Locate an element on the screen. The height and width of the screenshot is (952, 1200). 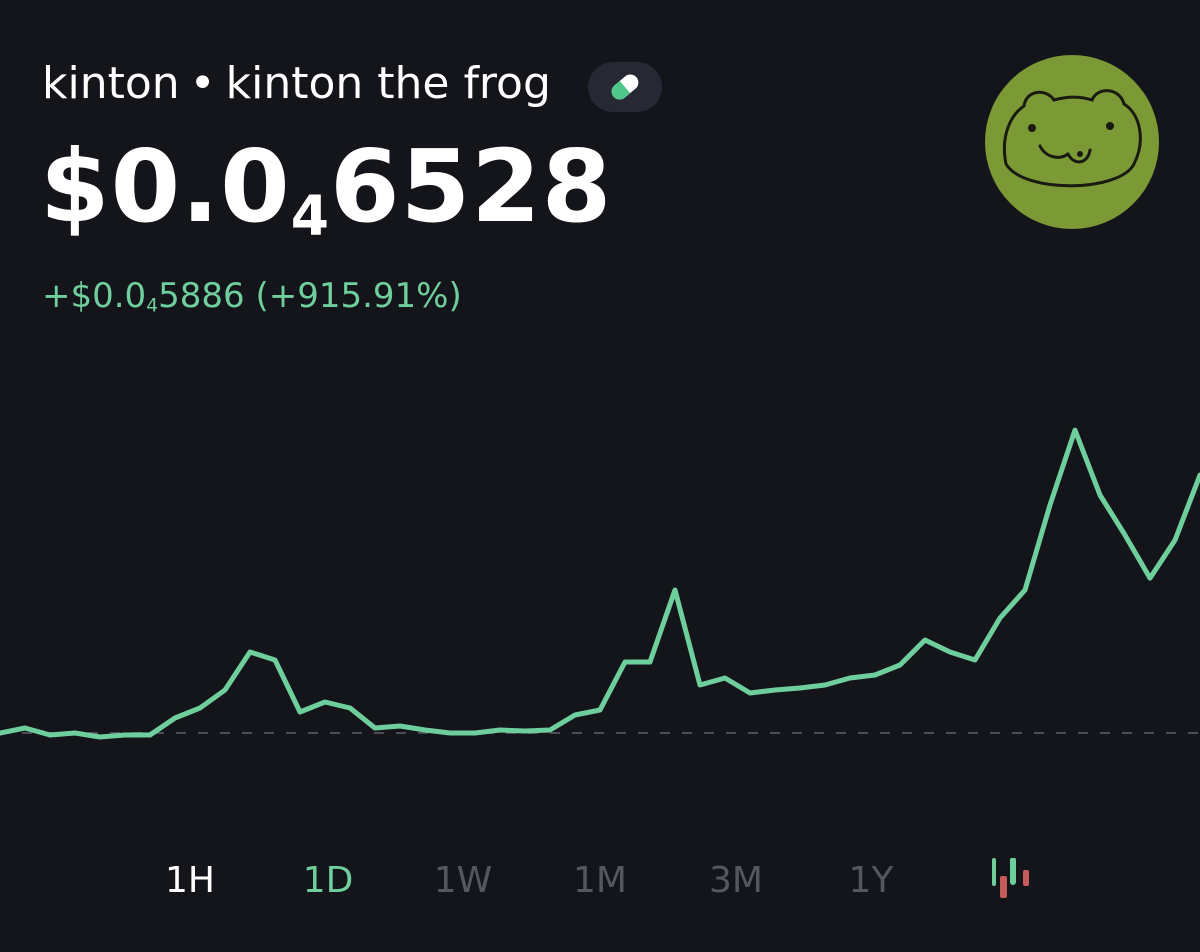
token-avatar is located at coordinates (1072, 142).